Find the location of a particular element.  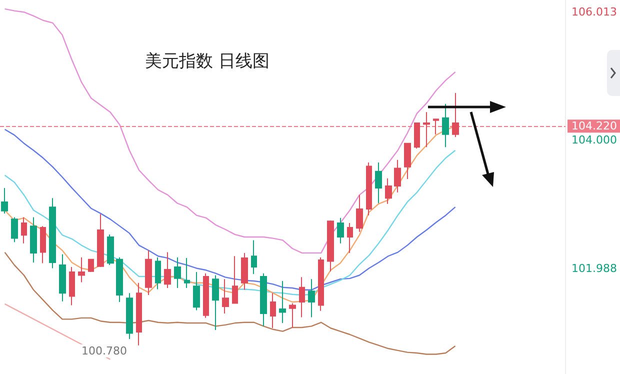

y-tick-label: 101.988 is located at coordinates (595, 268).